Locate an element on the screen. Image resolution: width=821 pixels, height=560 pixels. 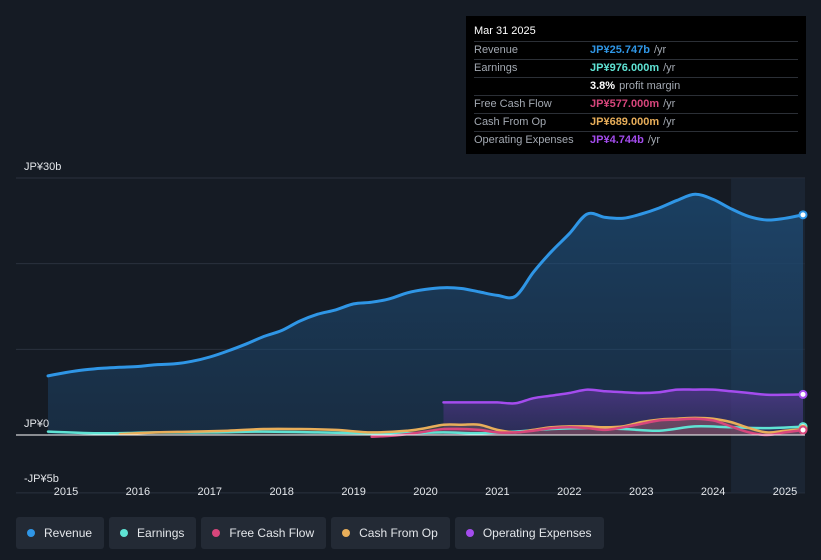
operating-expenses-line is located at coordinates (623, 396).